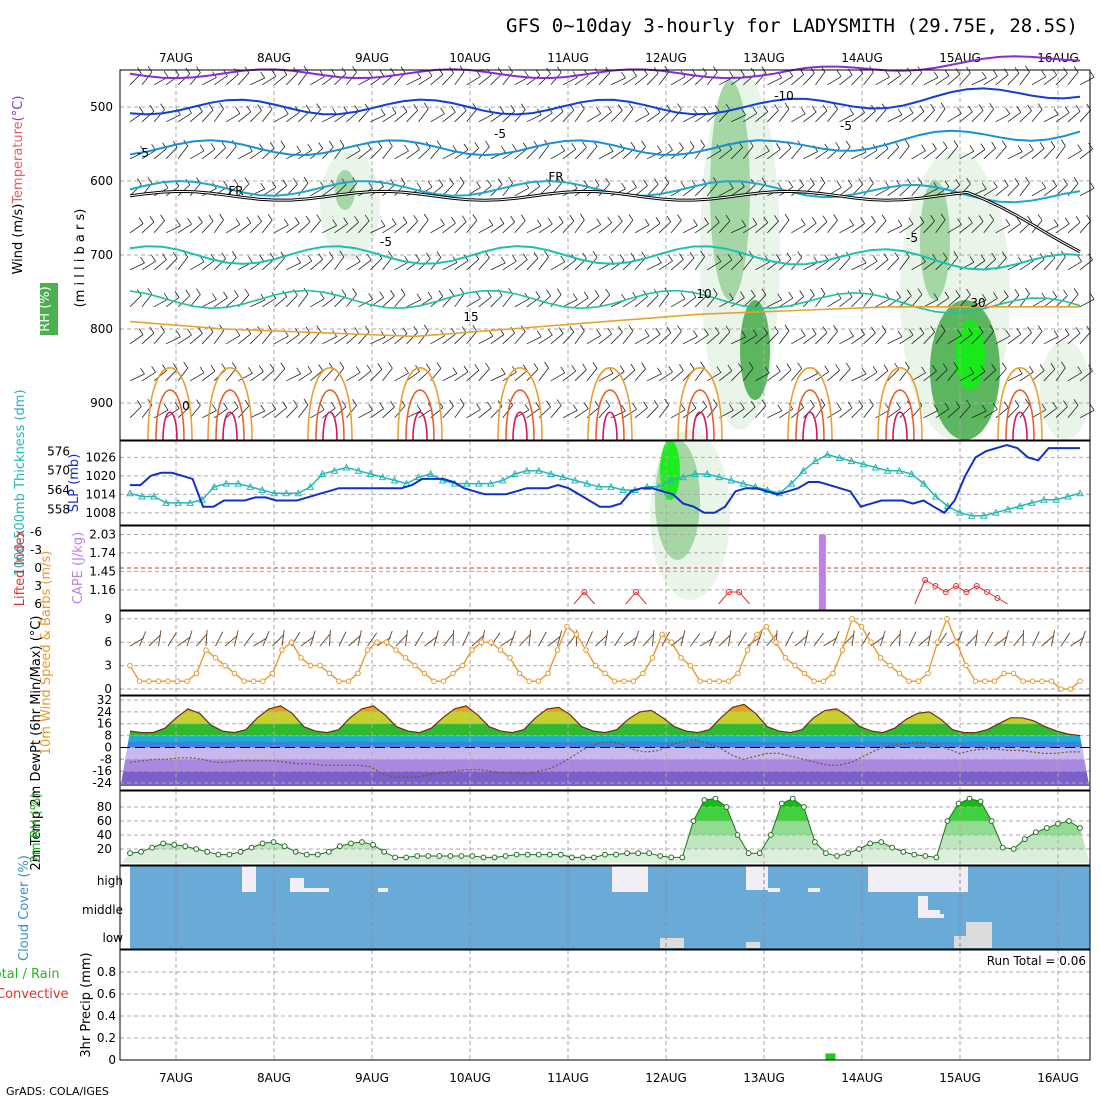  I want to click on x-tick-label-top: 14AUG, so click(862, 58).